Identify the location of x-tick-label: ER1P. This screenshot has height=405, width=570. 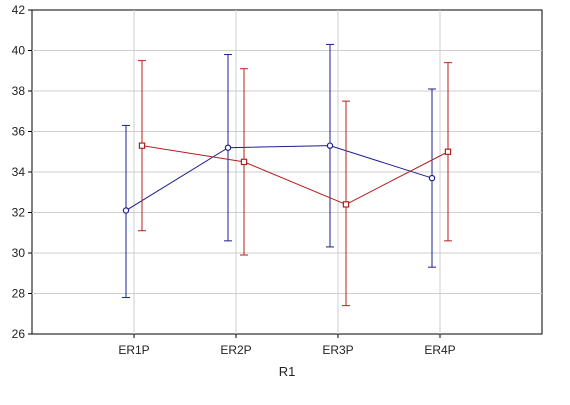
(133, 350).